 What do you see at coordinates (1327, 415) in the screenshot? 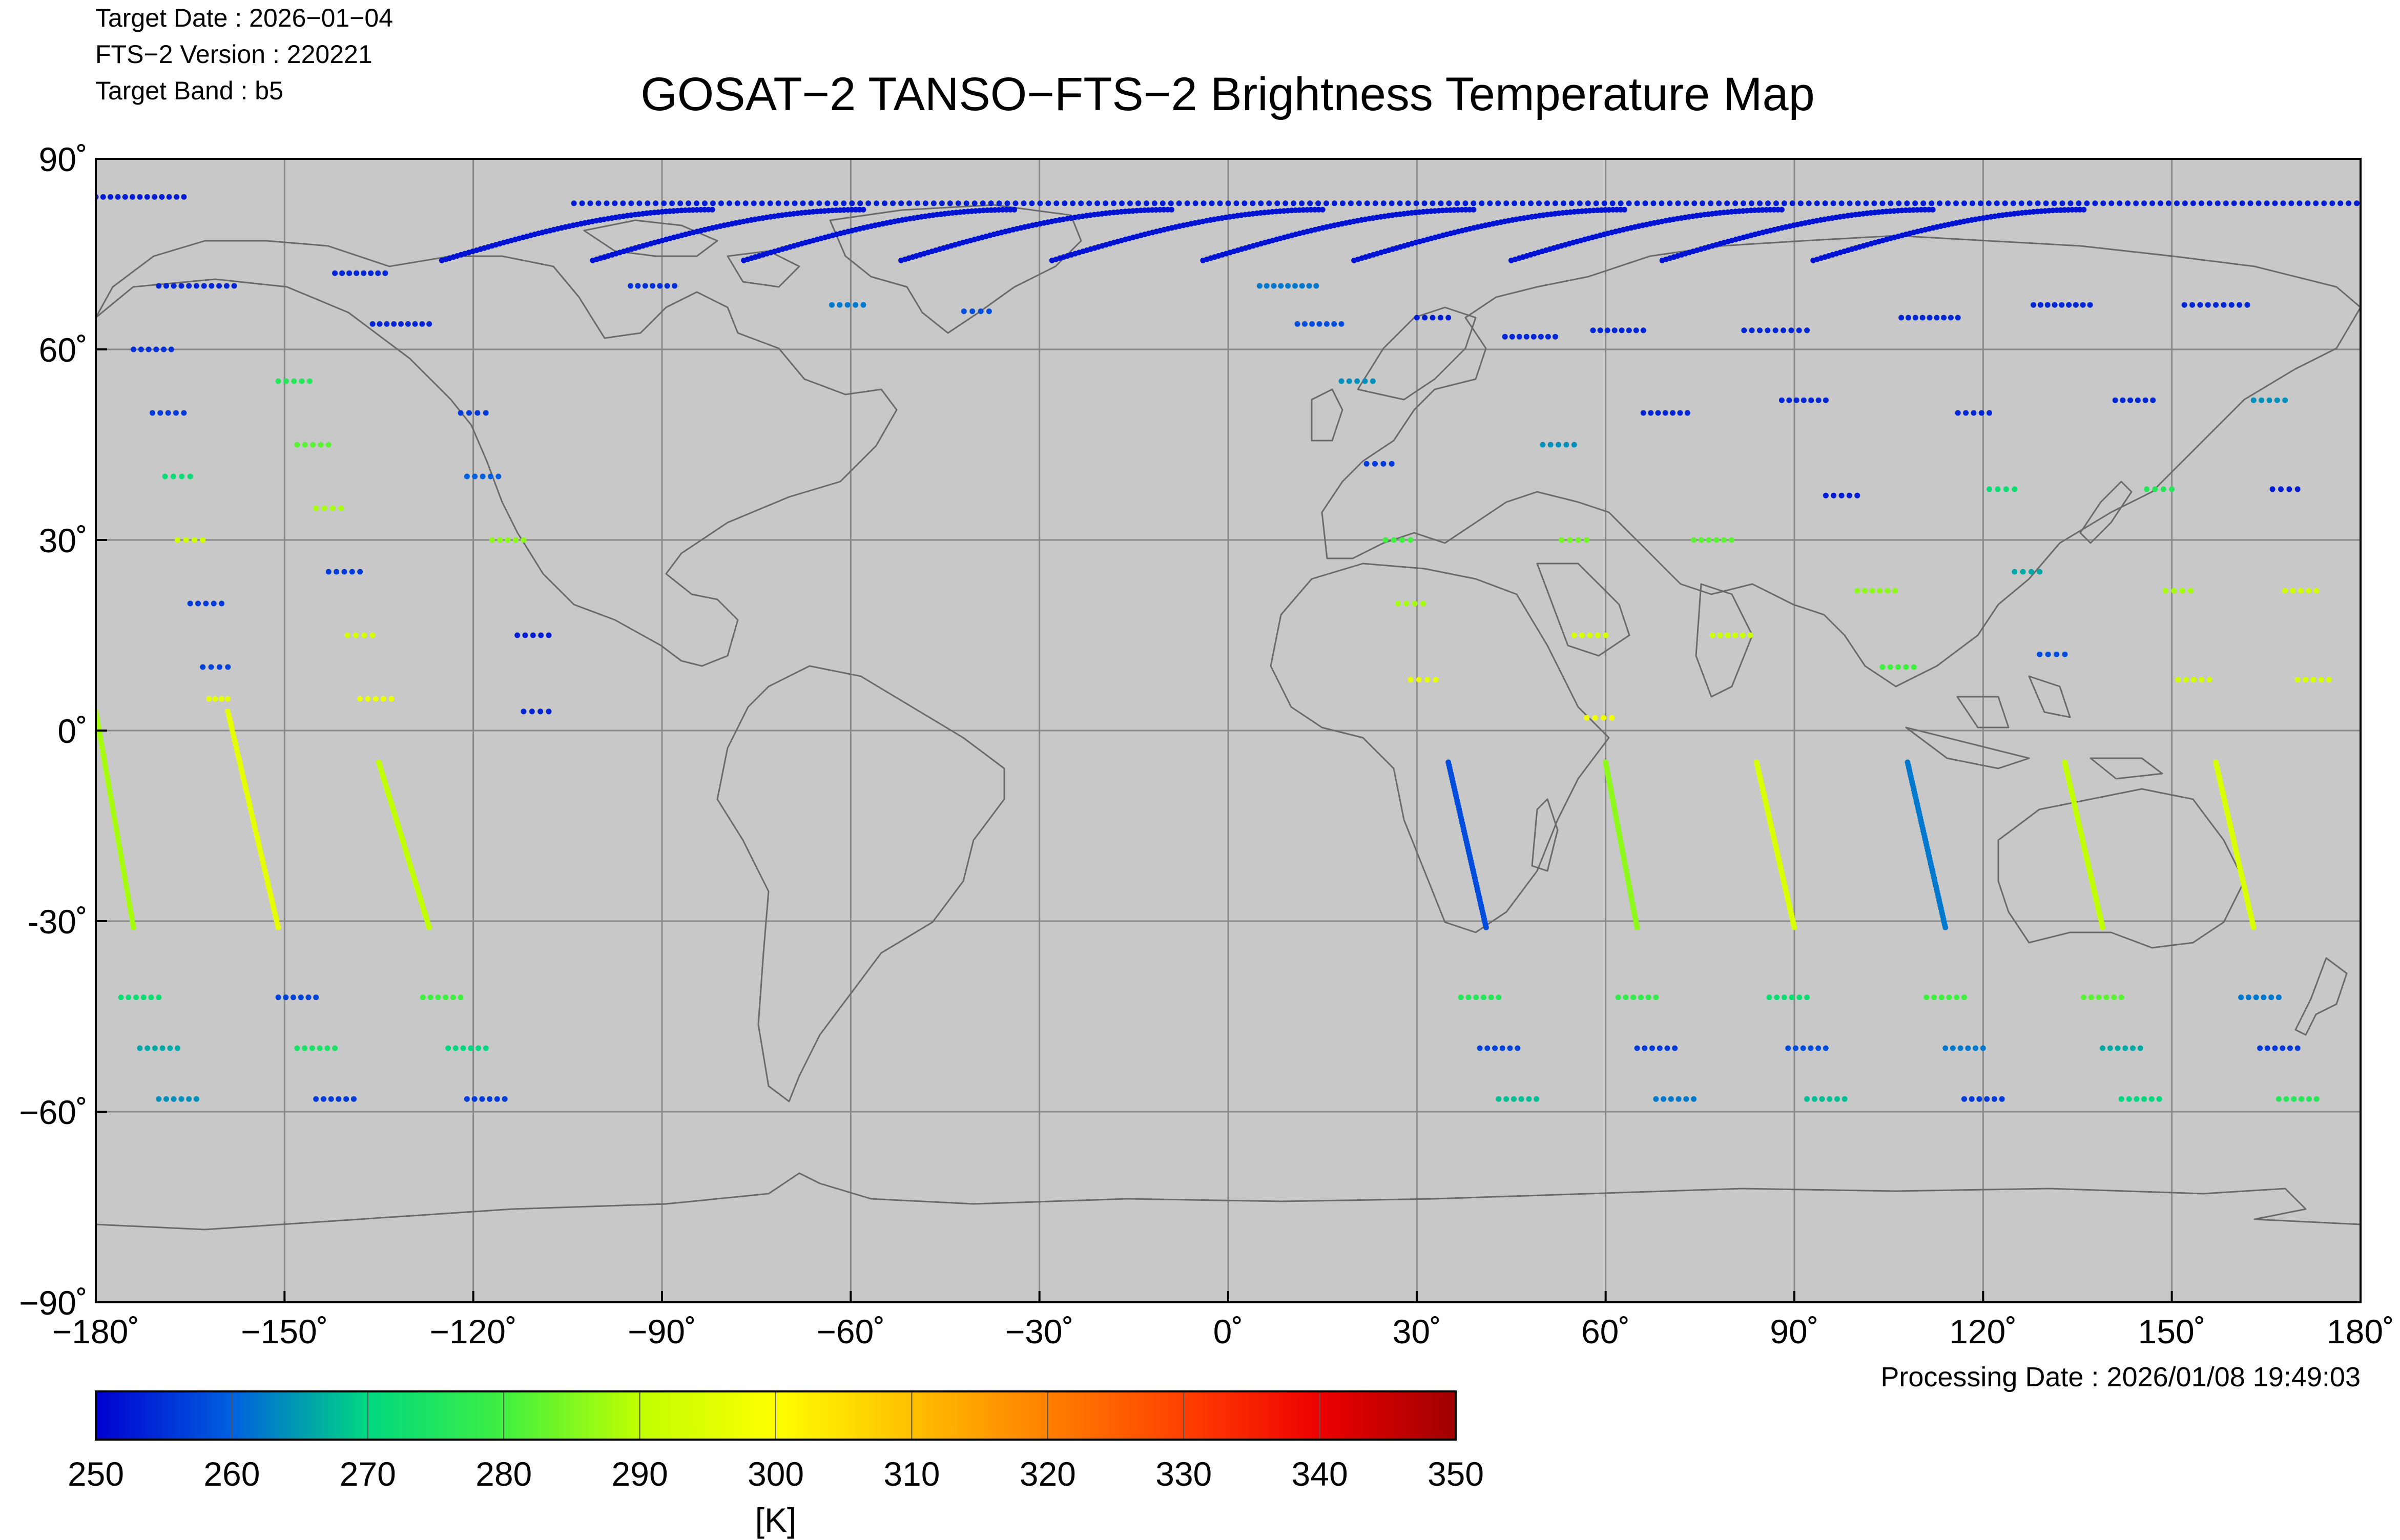
I see `coastline-british-isles` at bounding box center [1327, 415].